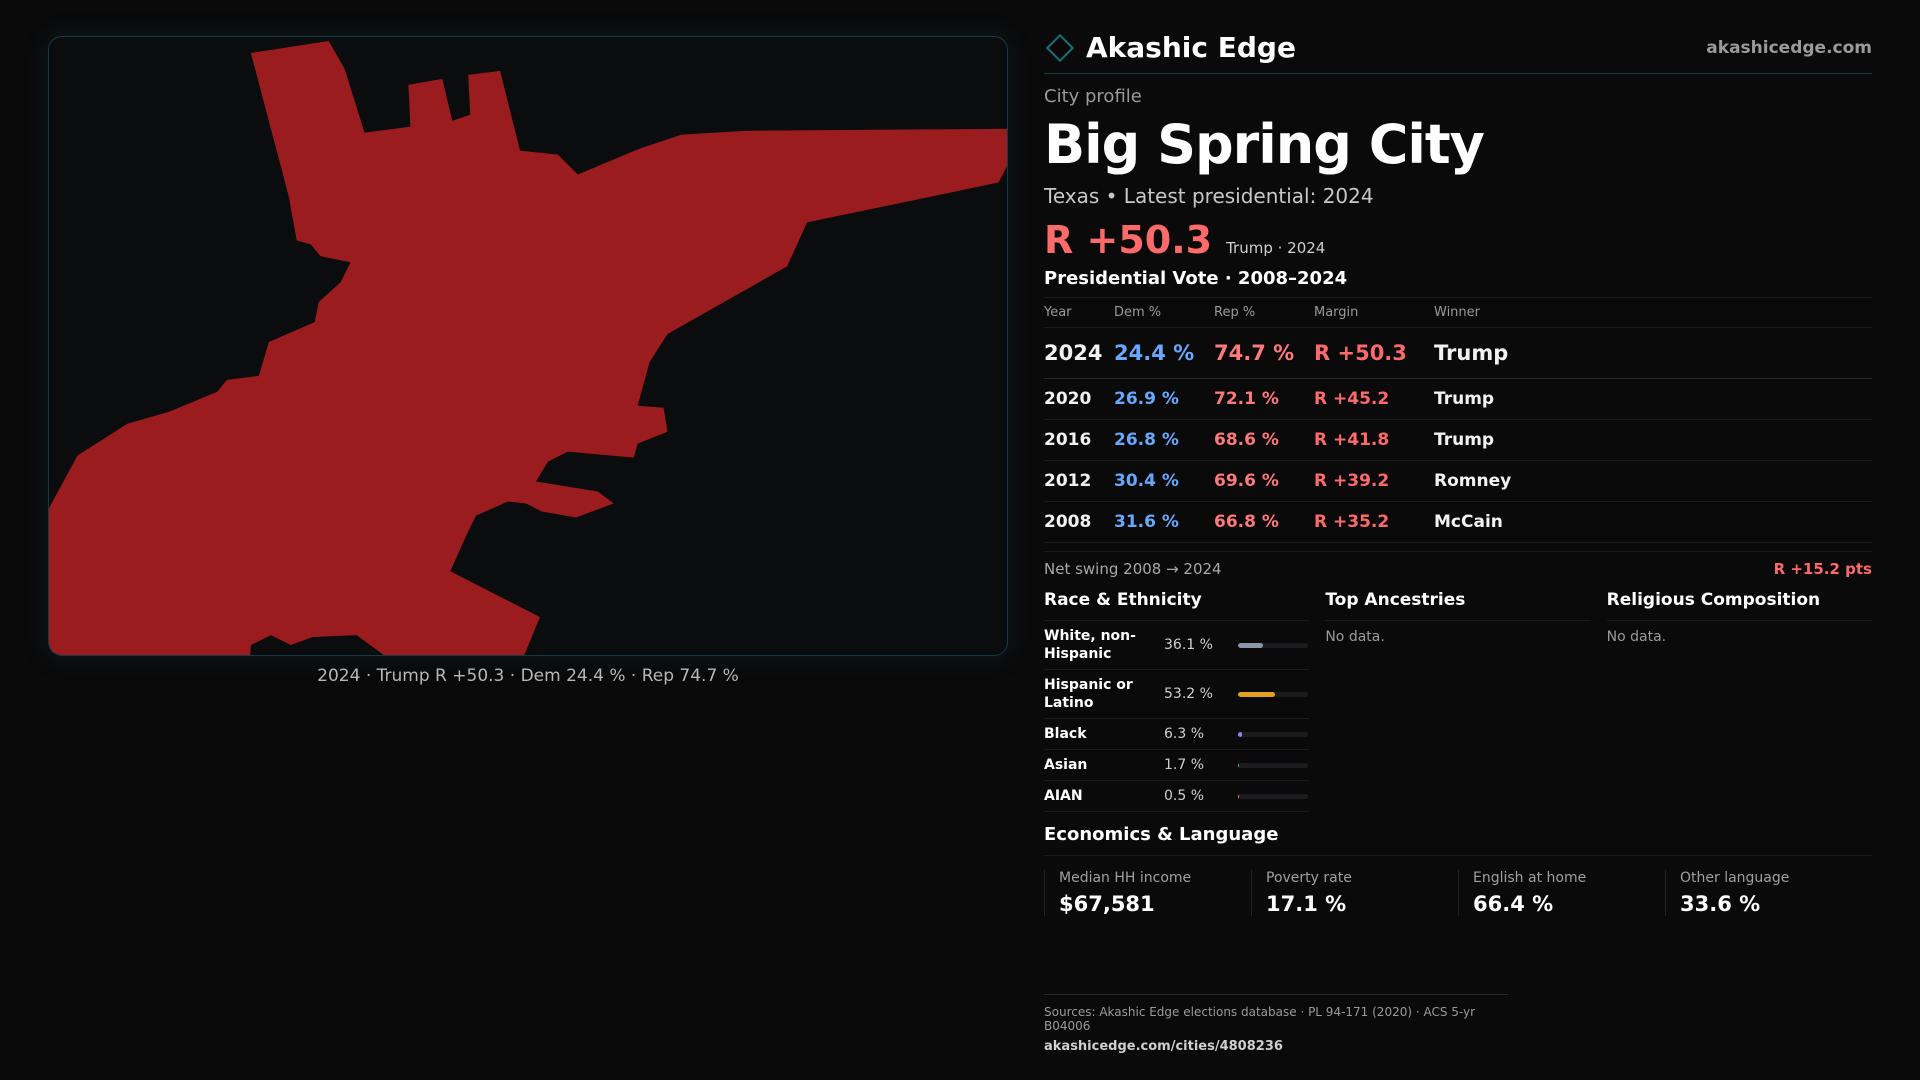  I want to click on swing-value: R +15.2 pts, so click(1822, 569).